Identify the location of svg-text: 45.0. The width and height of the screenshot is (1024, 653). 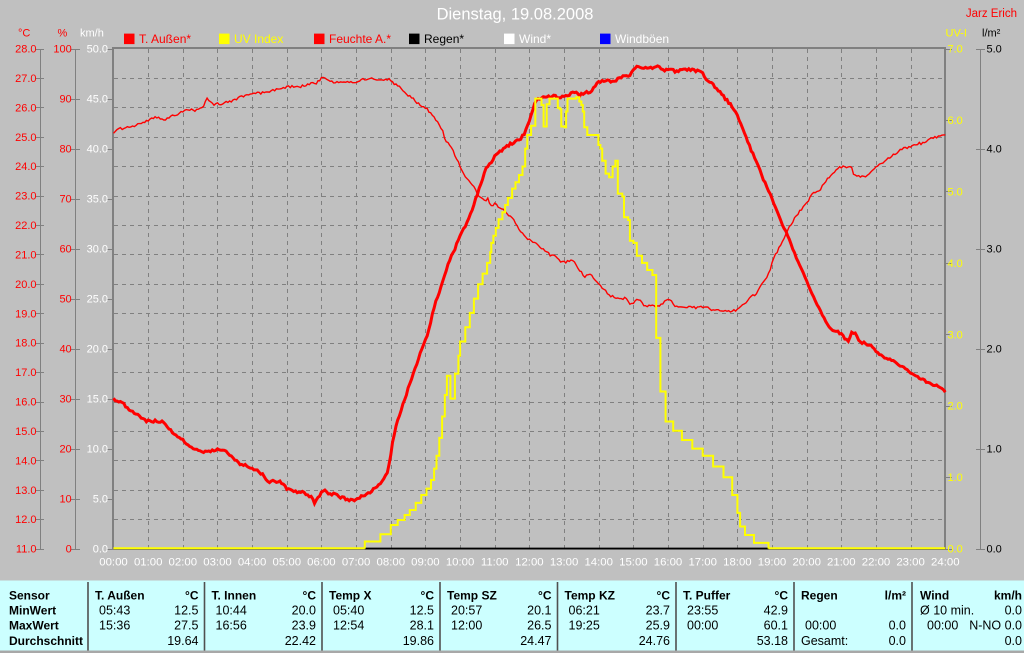
(97, 100).